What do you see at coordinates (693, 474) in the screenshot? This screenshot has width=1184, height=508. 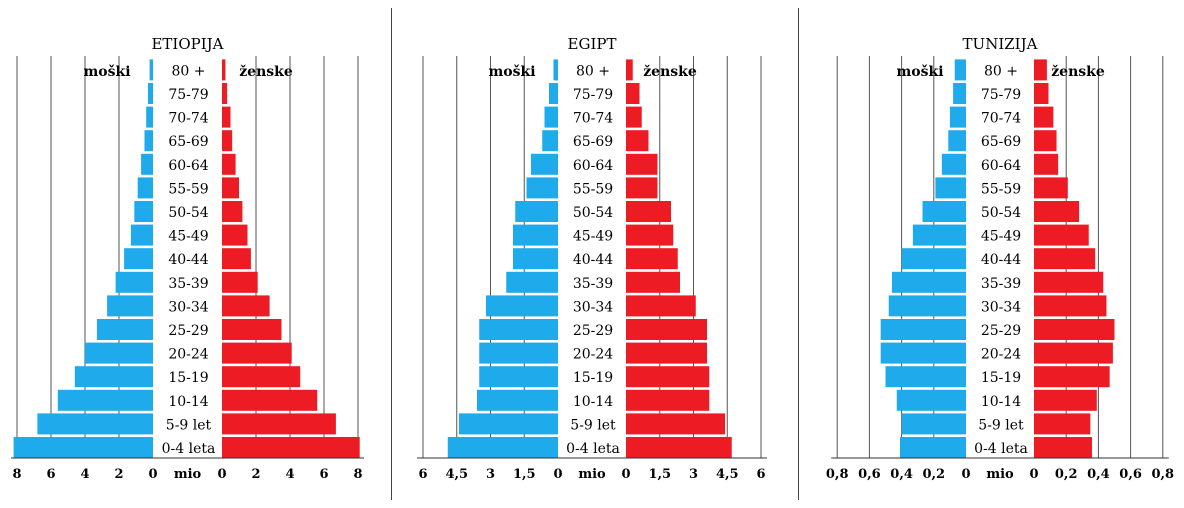 I see `tick-label-right: 3` at bounding box center [693, 474].